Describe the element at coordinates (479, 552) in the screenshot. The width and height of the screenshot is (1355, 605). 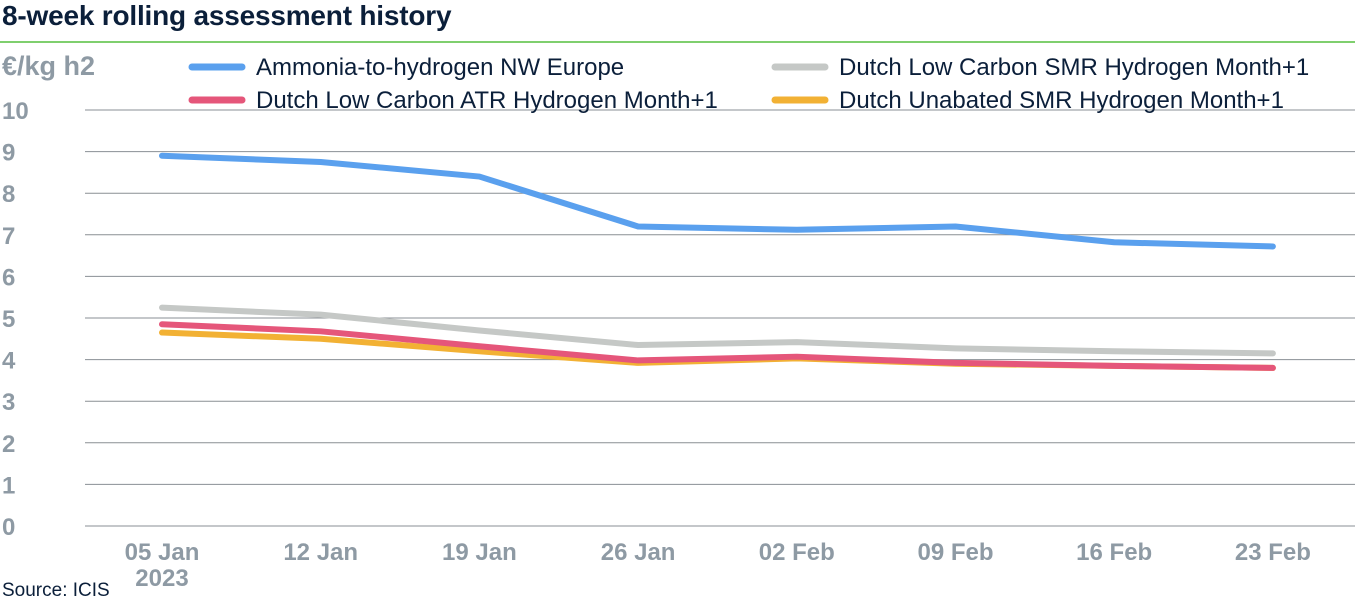
I see `x-tick-label: 19 Jan` at that location.